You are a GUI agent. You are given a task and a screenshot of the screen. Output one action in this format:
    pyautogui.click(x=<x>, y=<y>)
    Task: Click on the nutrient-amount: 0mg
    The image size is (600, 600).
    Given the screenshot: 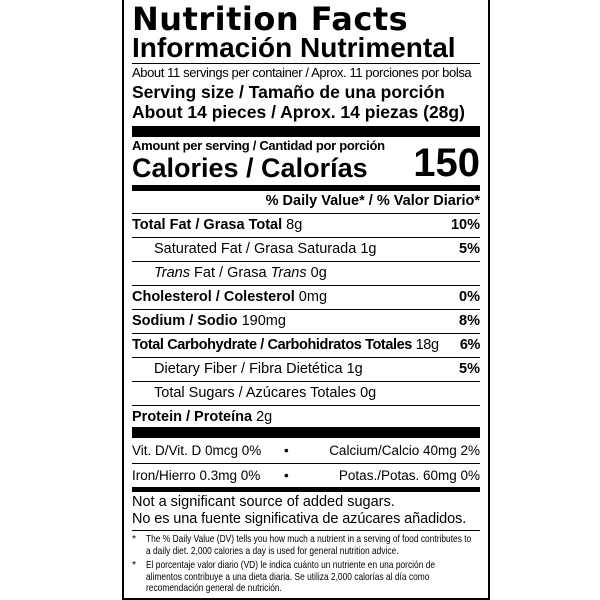 What is the action you would take?
    pyautogui.click(x=313, y=297)
    